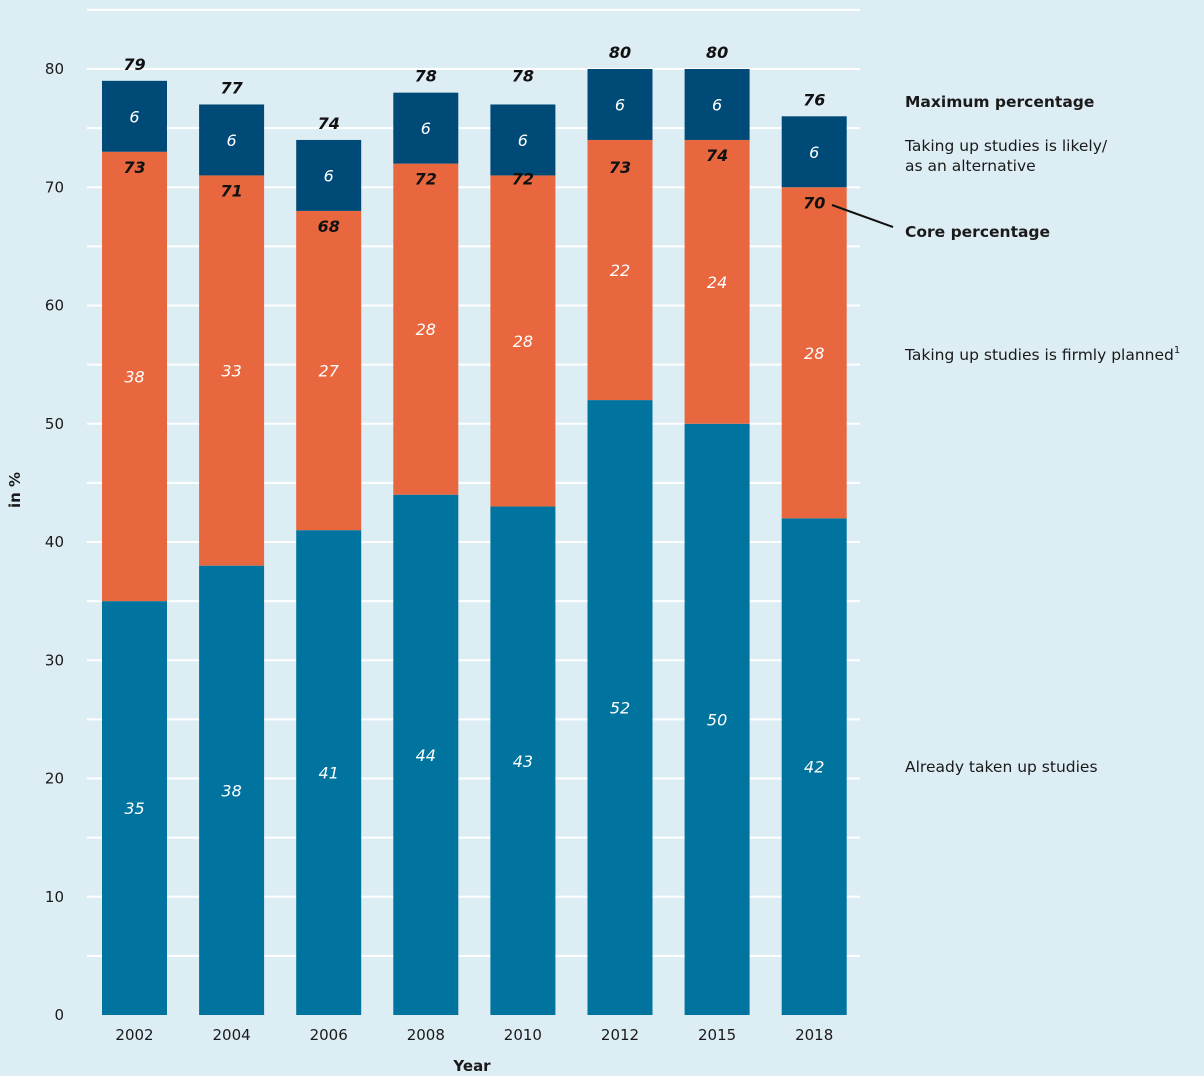 The height and width of the screenshot is (1076, 1204). I want to click on segment-label-firmly-planned-2018: 28, so click(814, 353).